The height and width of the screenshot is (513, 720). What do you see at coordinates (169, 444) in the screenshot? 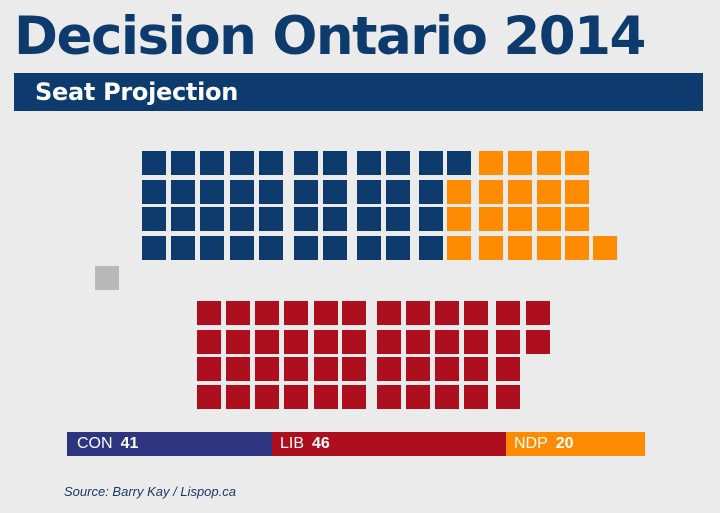
I see `legend-con: CON 41` at bounding box center [169, 444].